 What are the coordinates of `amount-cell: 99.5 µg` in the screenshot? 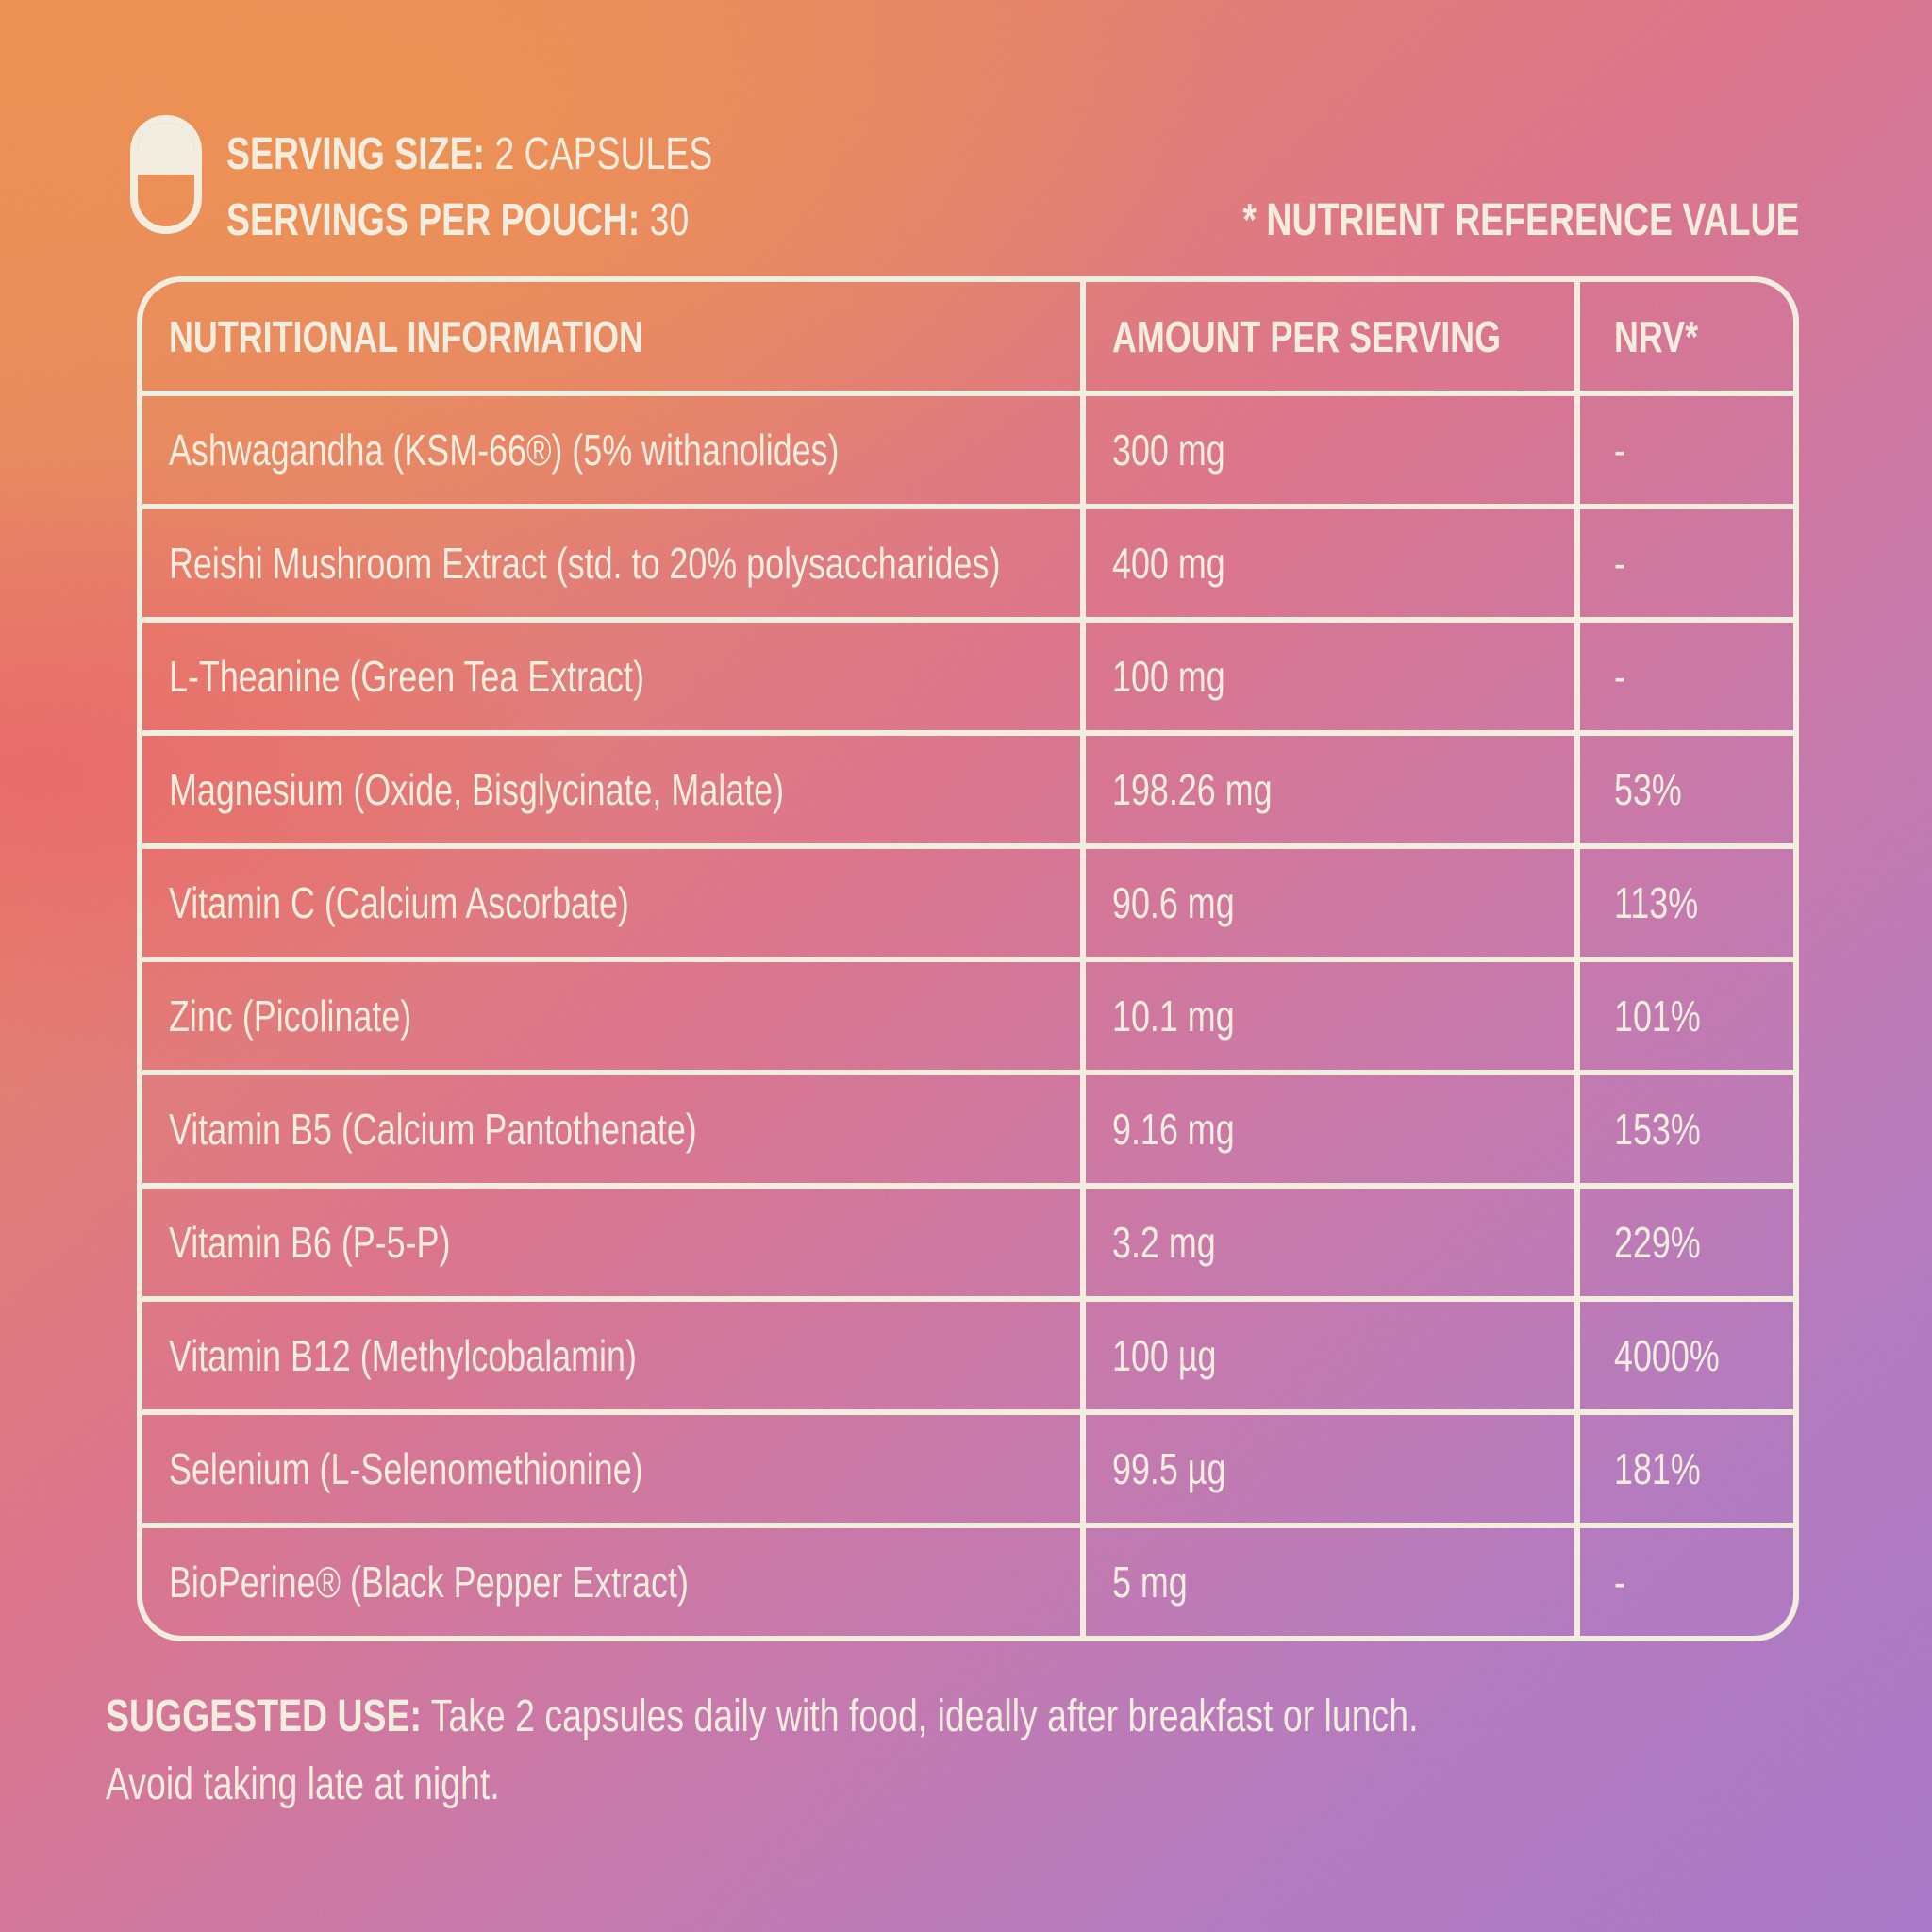 It's located at (1333, 1469).